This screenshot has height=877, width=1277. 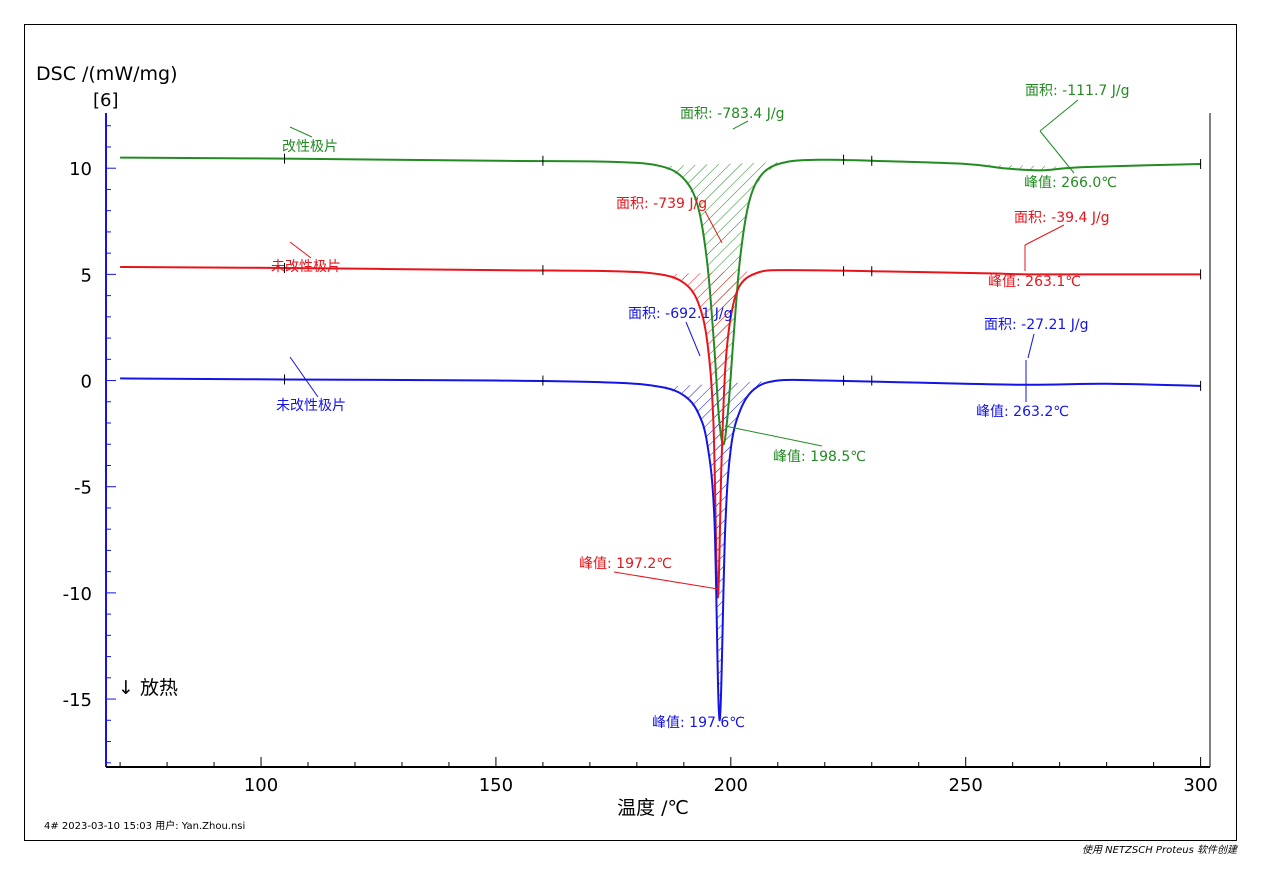 I want to click on annotation-green-peak-main: 峰值: 198.5℃, so click(x=819, y=457).